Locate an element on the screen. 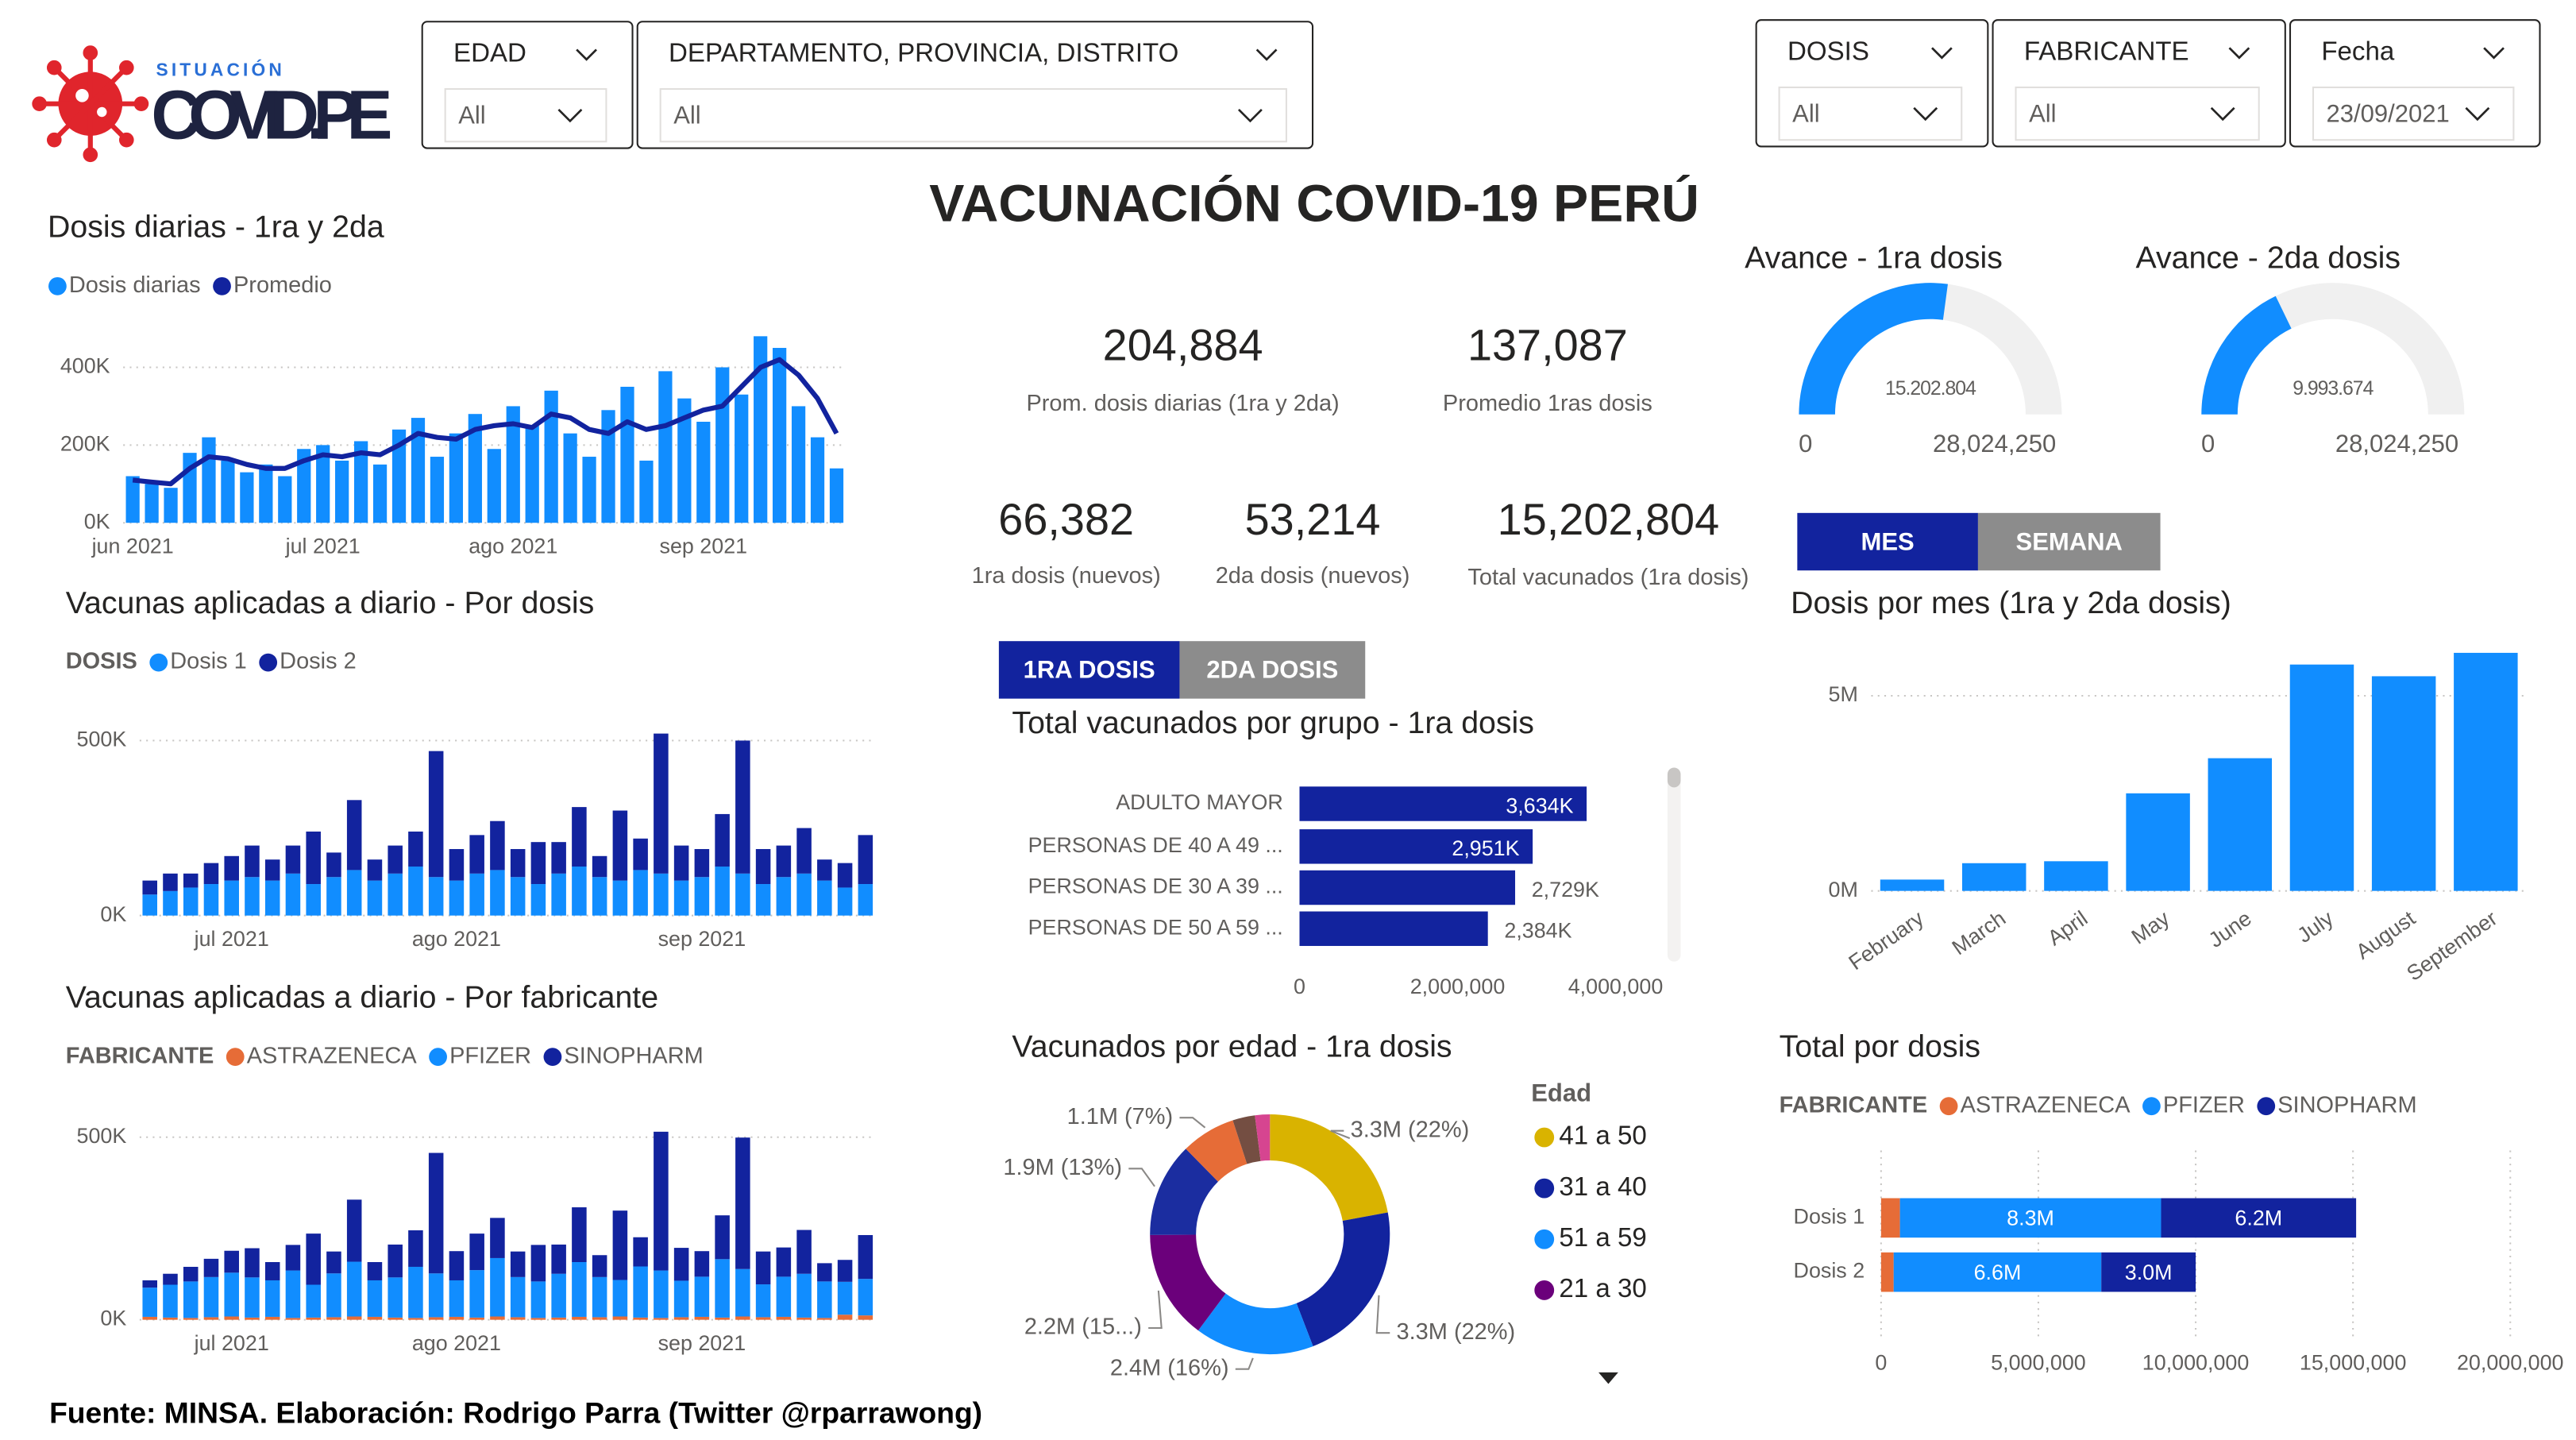 Image resolution: width=2576 pixels, height=1440 pixels. scroll-thumb is located at coordinates (1674, 778).